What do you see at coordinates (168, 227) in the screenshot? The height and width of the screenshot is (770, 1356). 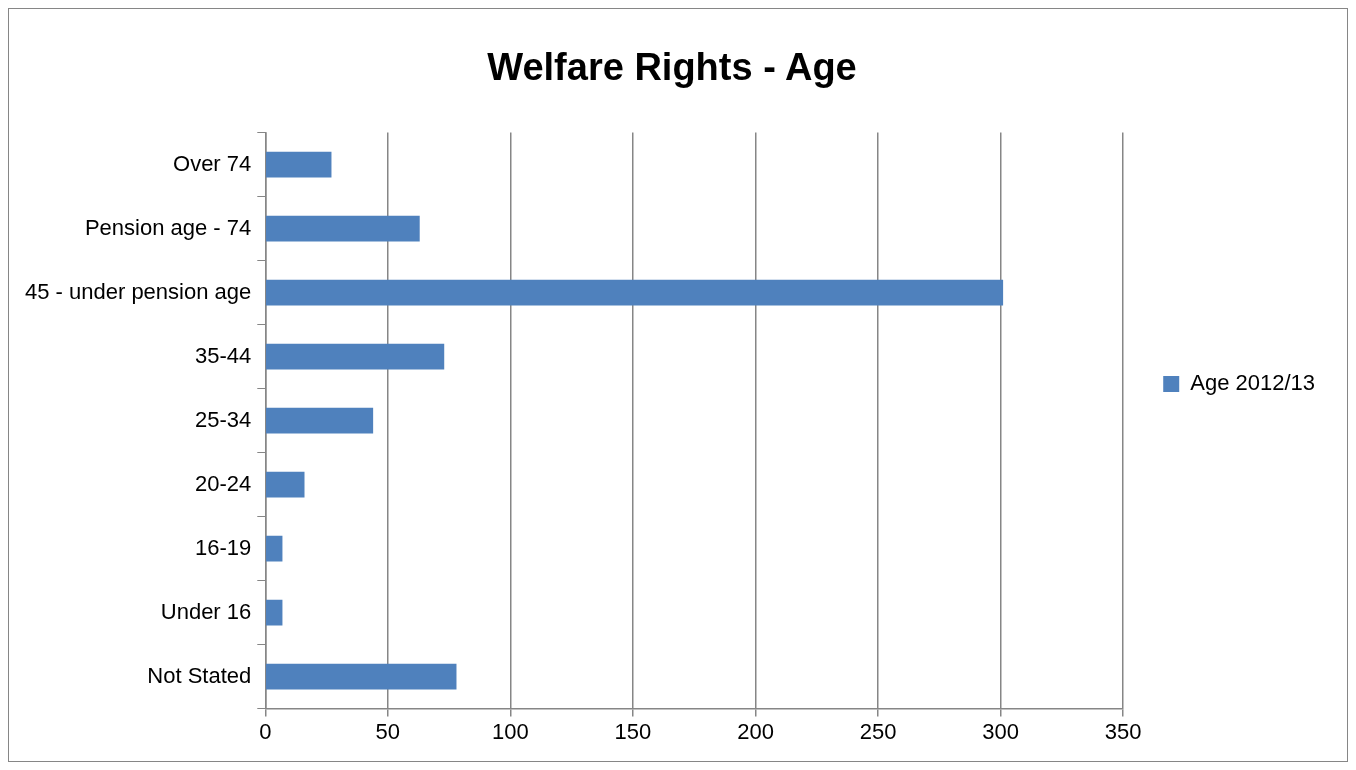 I see `y-tick-label: Pension age - 74` at bounding box center [168, 227].